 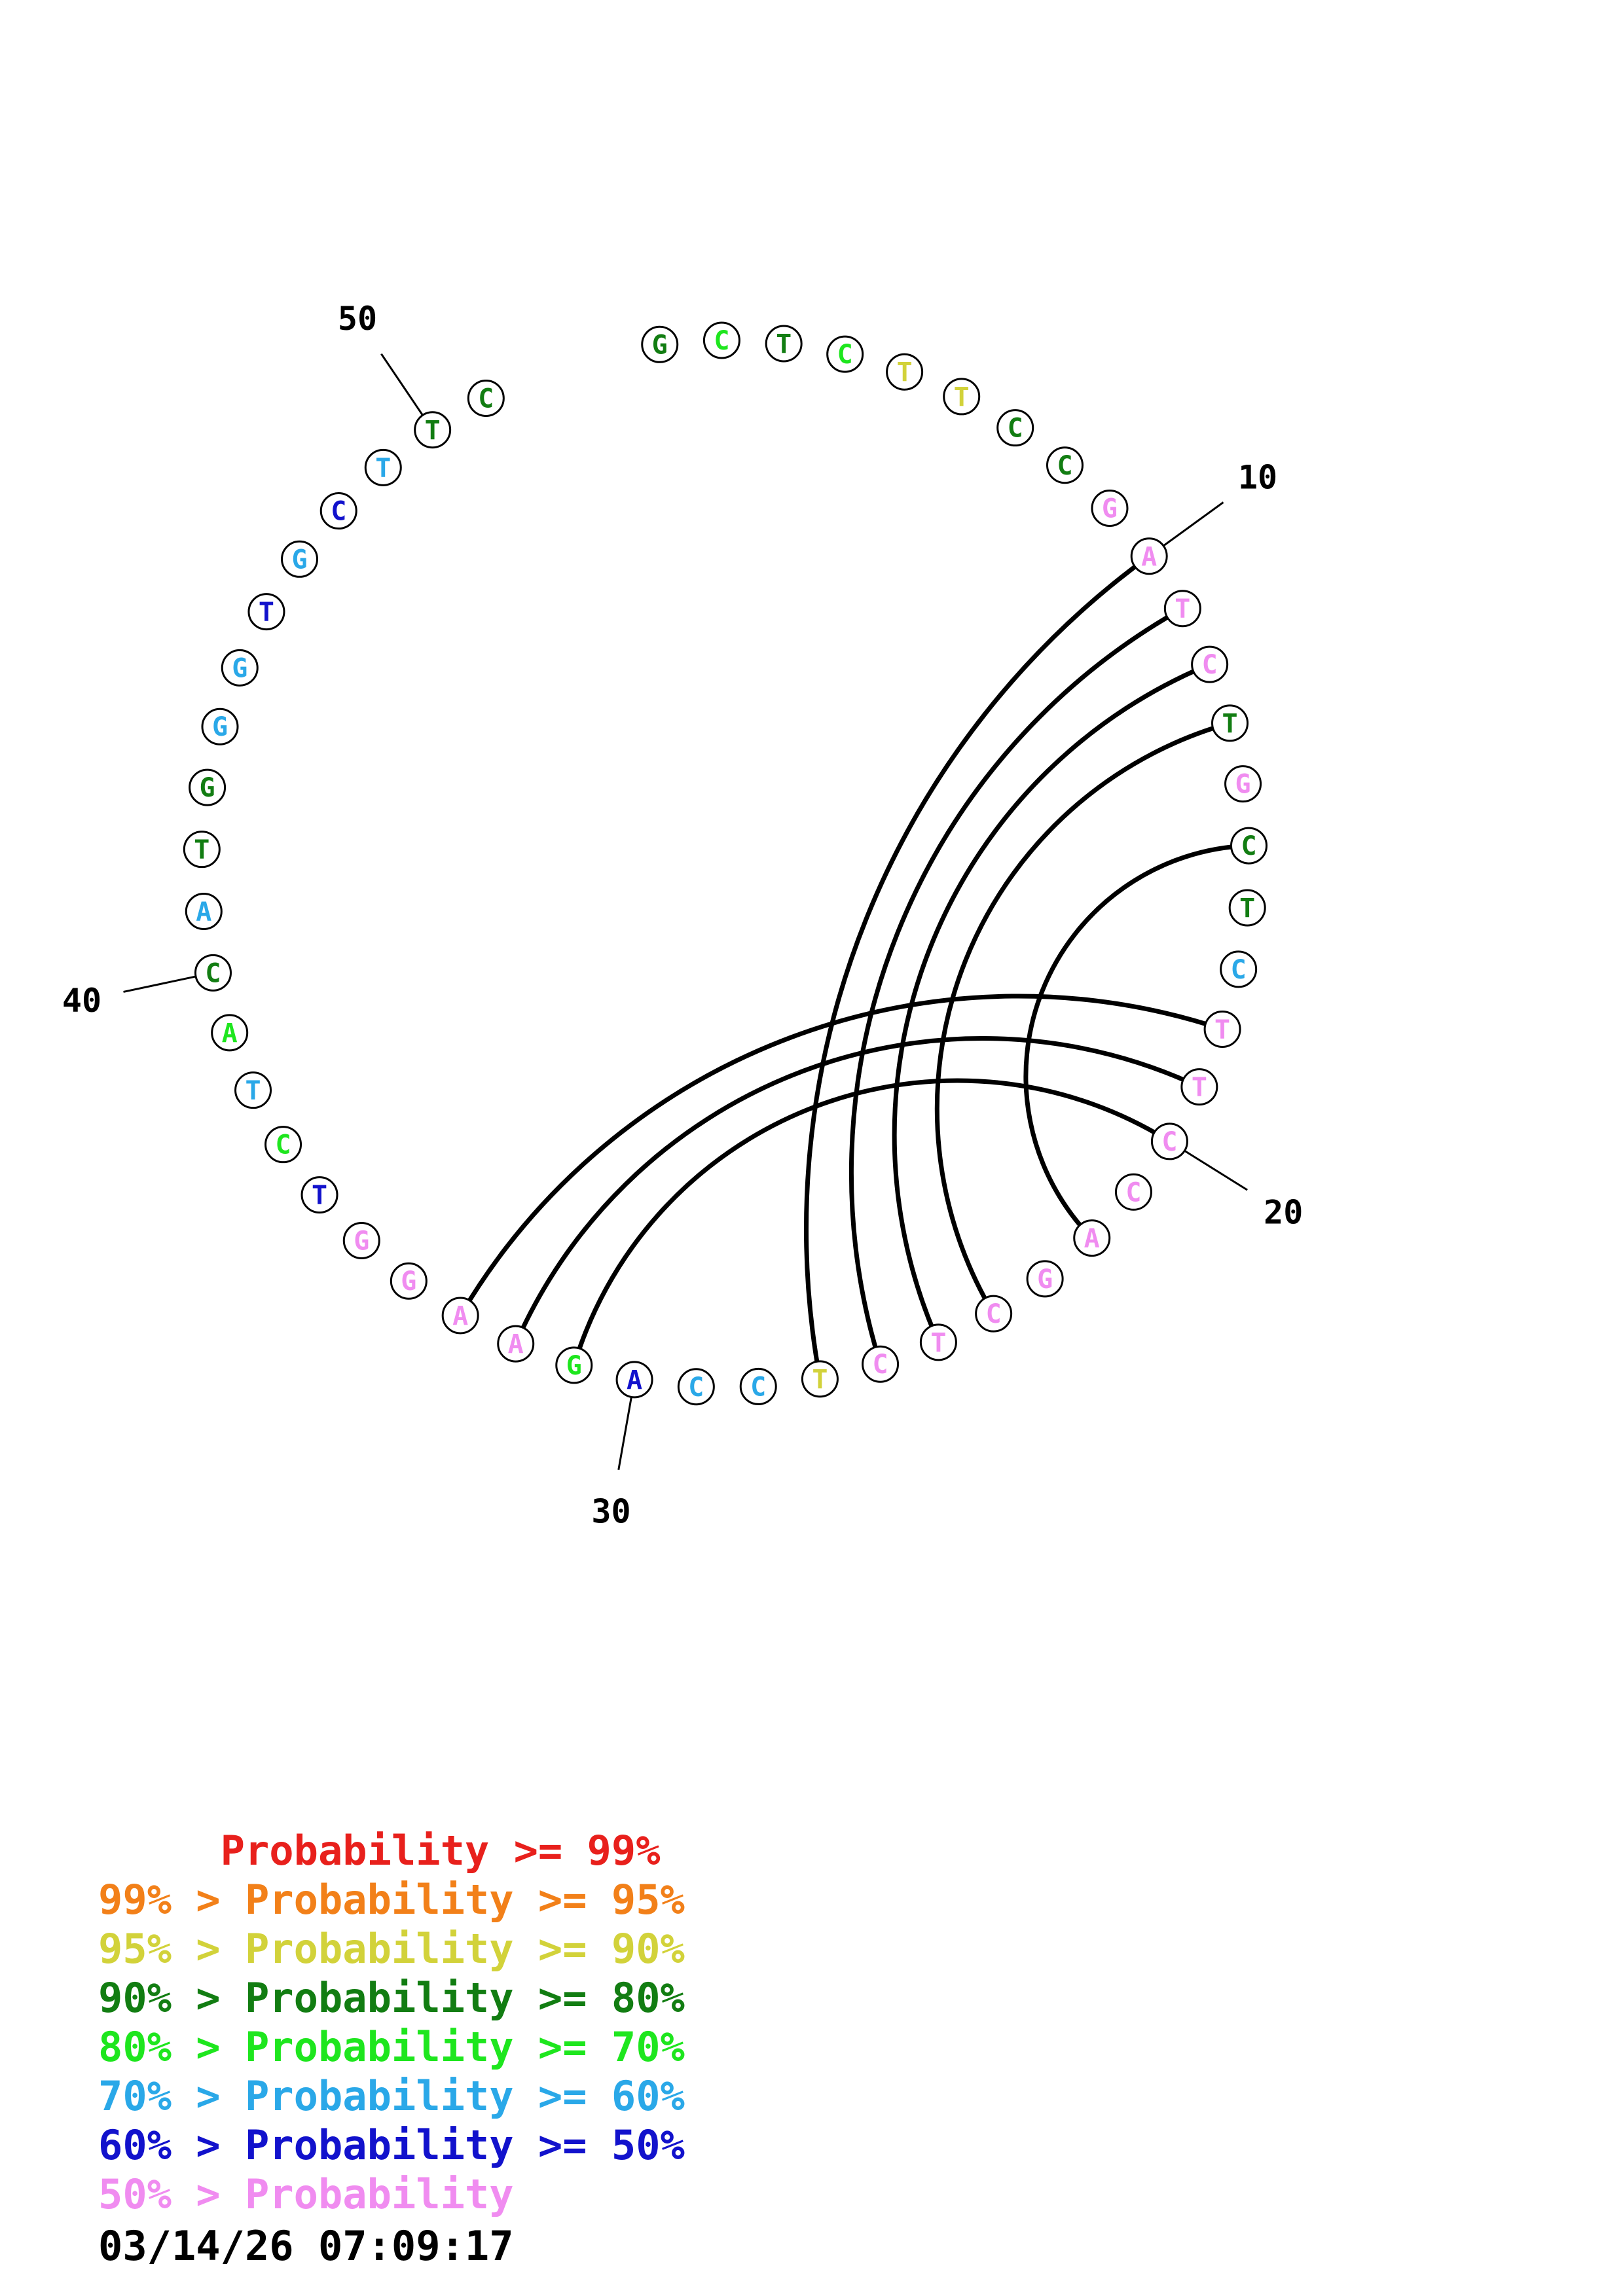 I want to click on legend-indent, so click(x=159, y=1850).